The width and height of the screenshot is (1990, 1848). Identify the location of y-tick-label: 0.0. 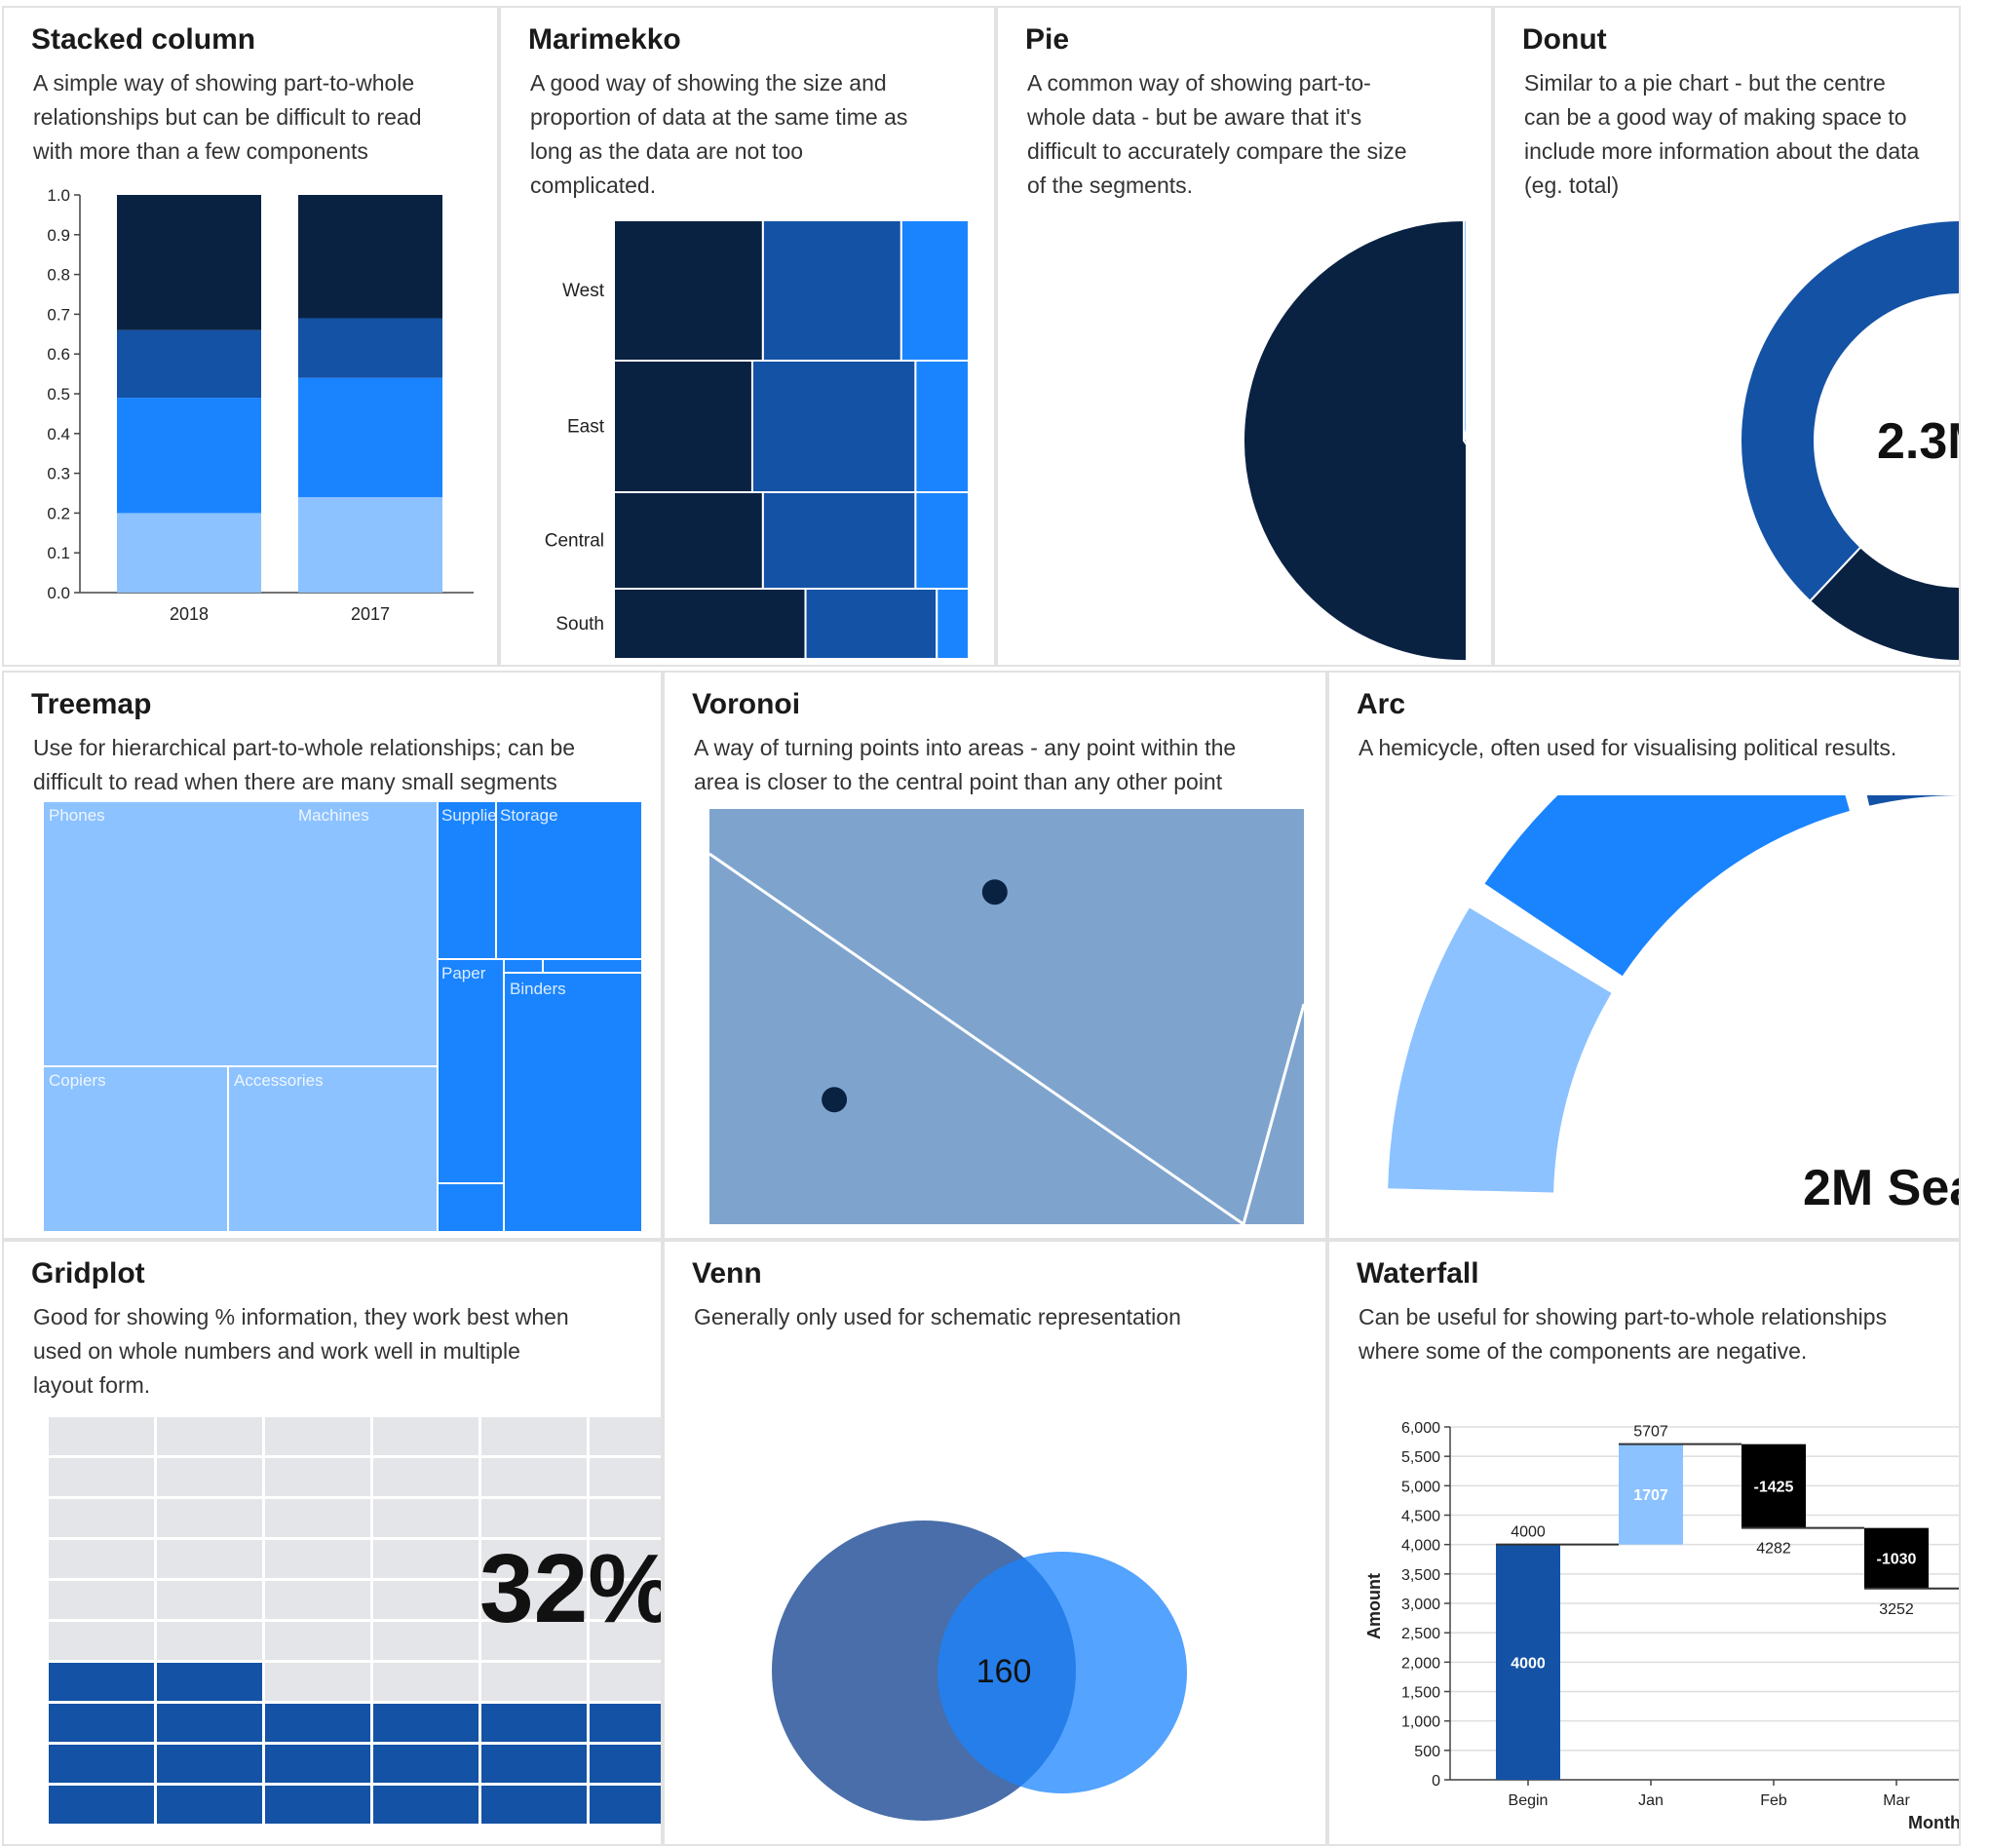
(58, 593).